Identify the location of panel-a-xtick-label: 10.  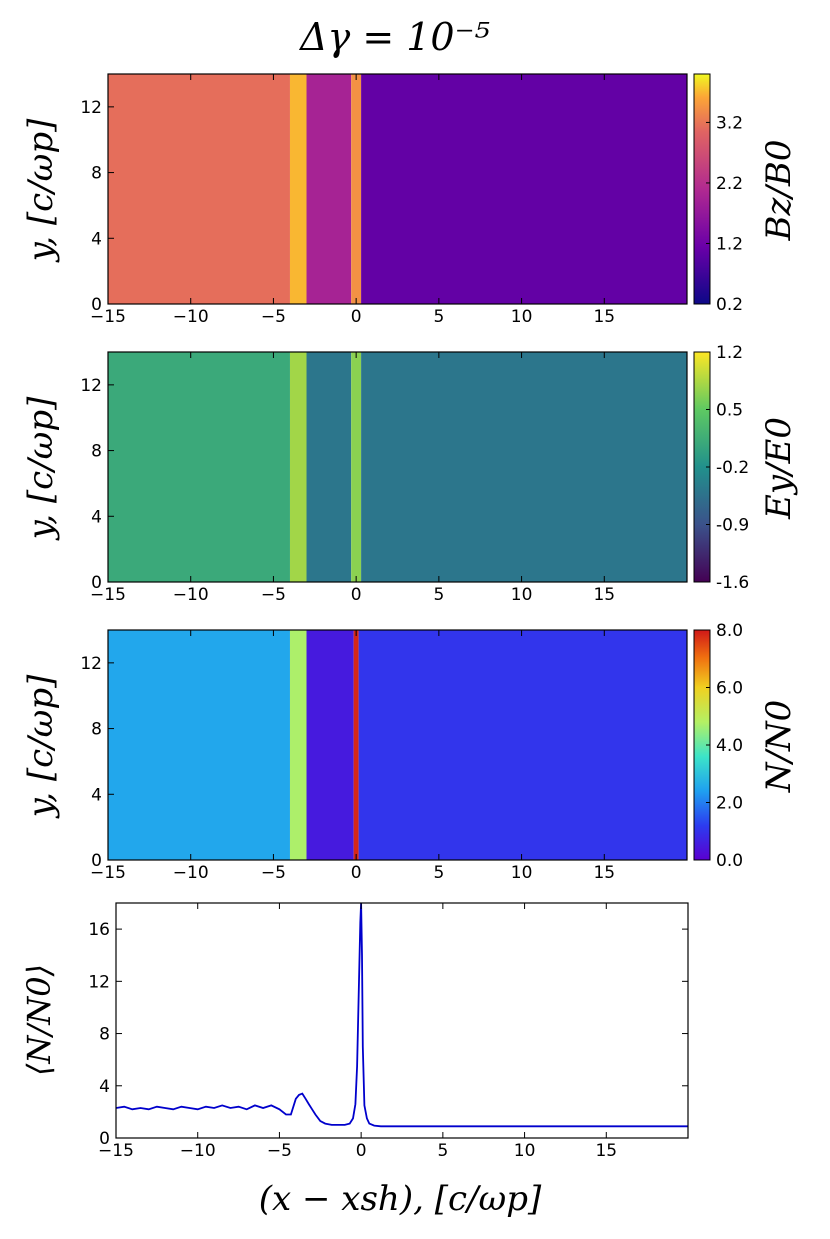
(522, 317).